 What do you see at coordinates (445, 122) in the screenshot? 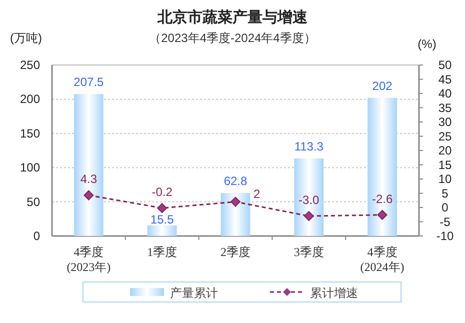
I see `y2-tick-label: 30` at bounding box center [445, 122].